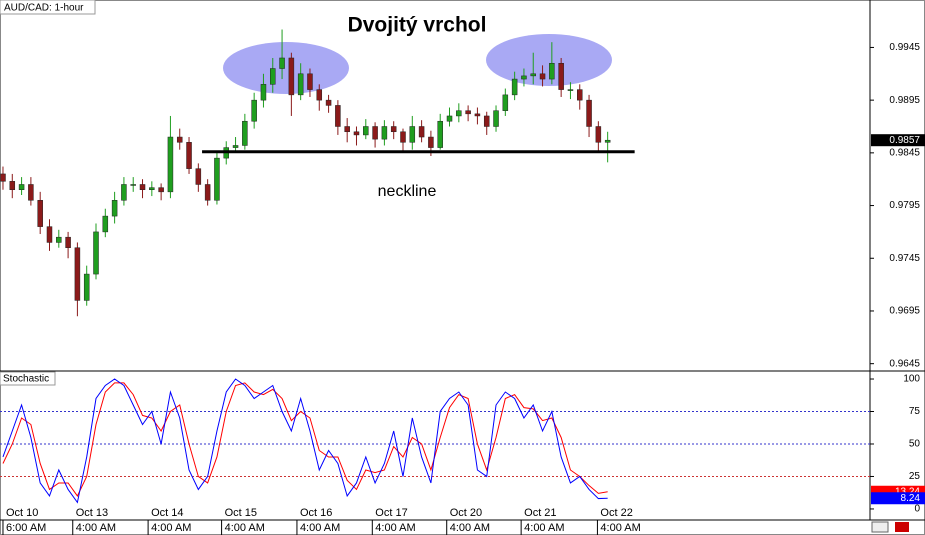  Describe the element at coordinates (241, 513) in the screenshot. I see `x-tick-label: Oct 15` at that location.